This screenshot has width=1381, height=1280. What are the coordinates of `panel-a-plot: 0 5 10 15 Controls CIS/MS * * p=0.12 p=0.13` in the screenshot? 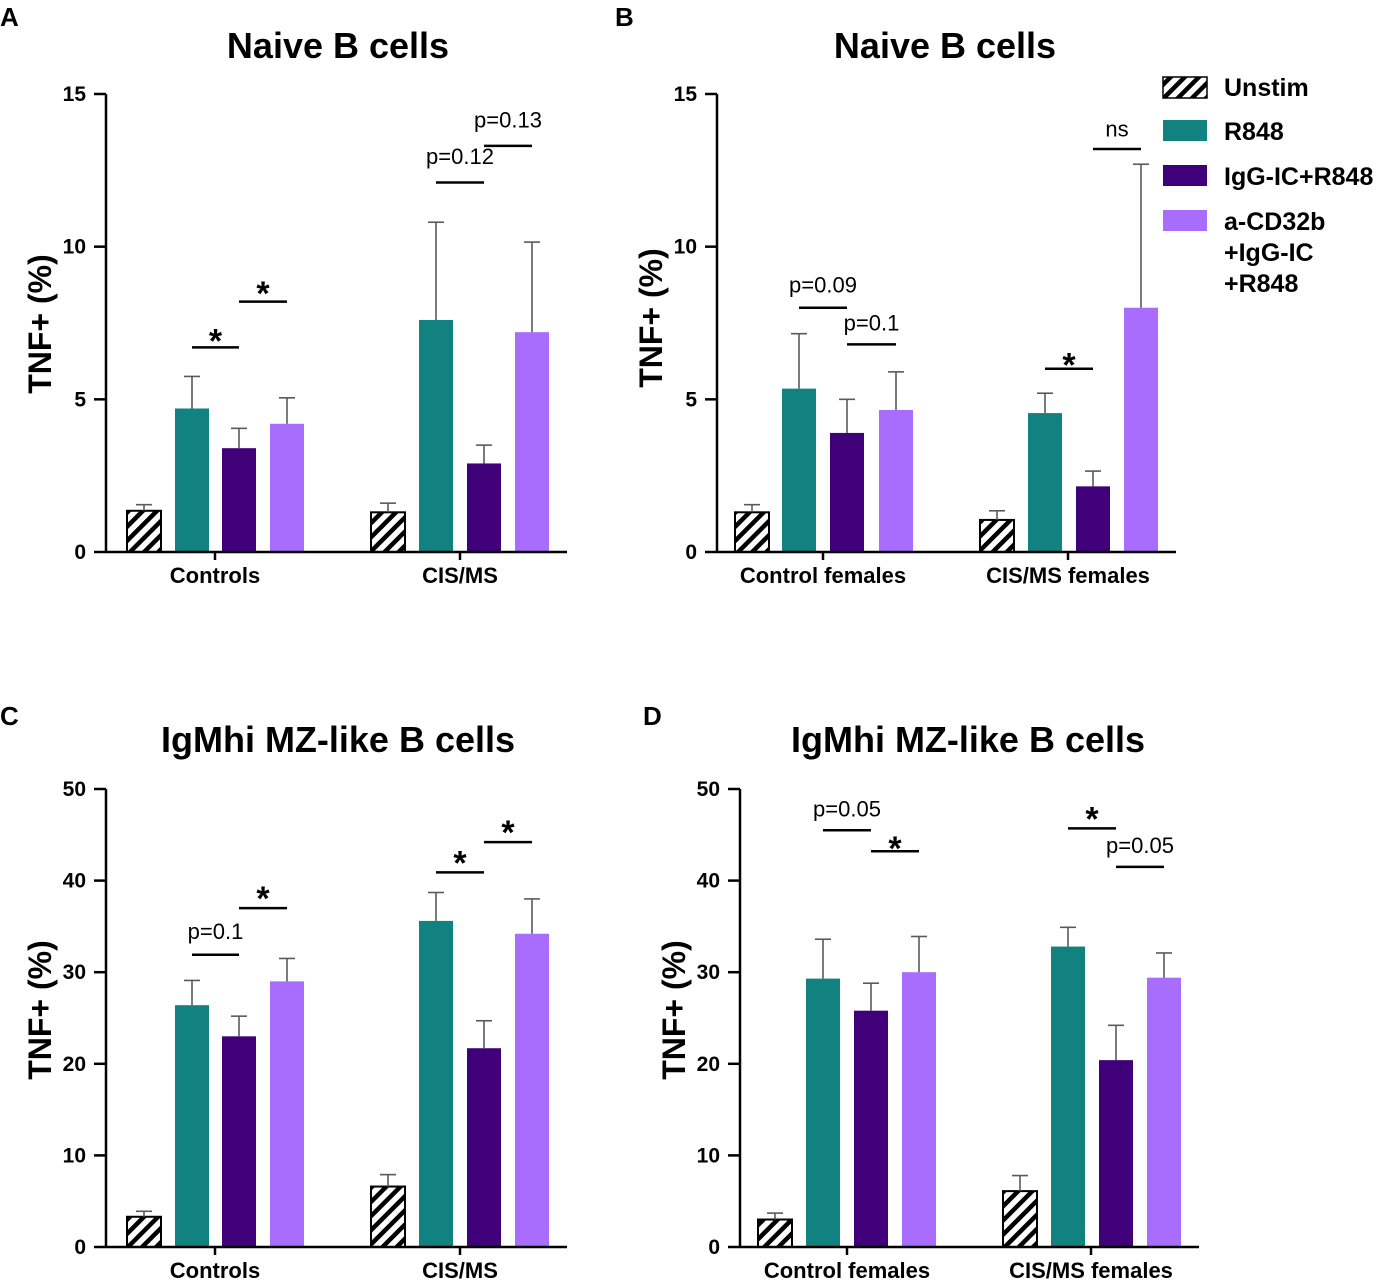 It's located at (315, 335).